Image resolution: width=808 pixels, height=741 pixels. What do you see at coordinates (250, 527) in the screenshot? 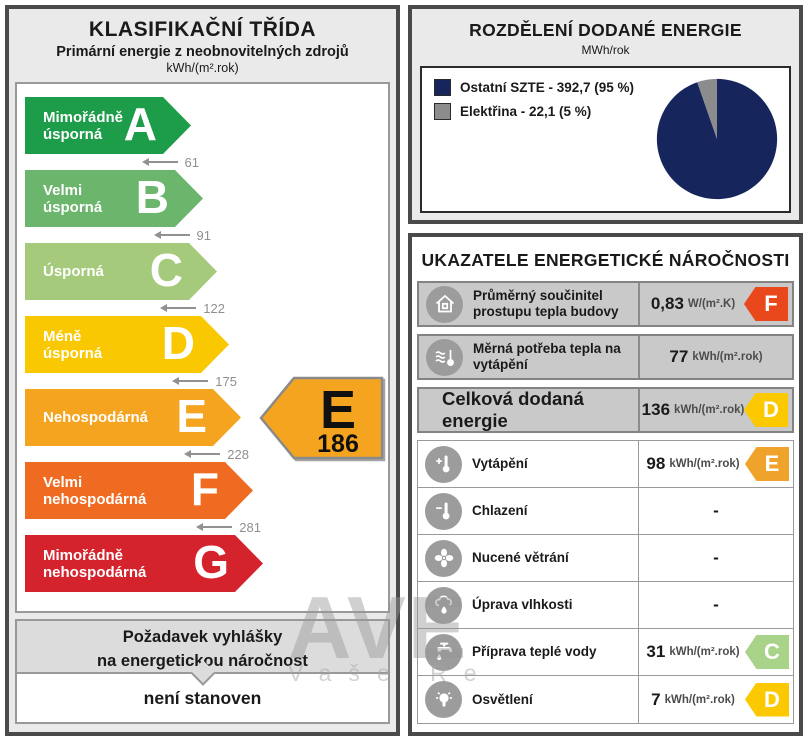
I see `threshold-value: 281` at bounding box center [250, 527].